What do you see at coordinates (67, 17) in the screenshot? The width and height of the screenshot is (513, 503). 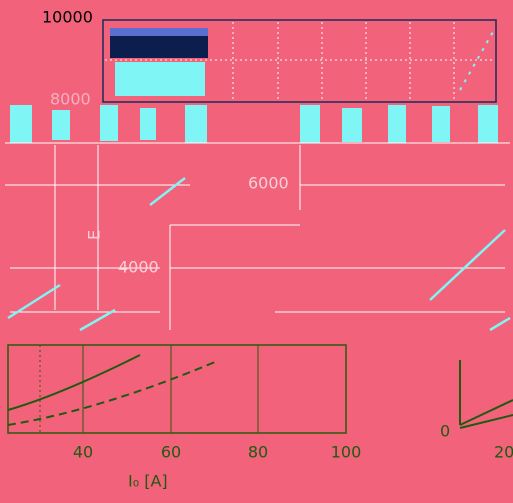 I see `y-tick: 10000` at bounding box center [67, 17].